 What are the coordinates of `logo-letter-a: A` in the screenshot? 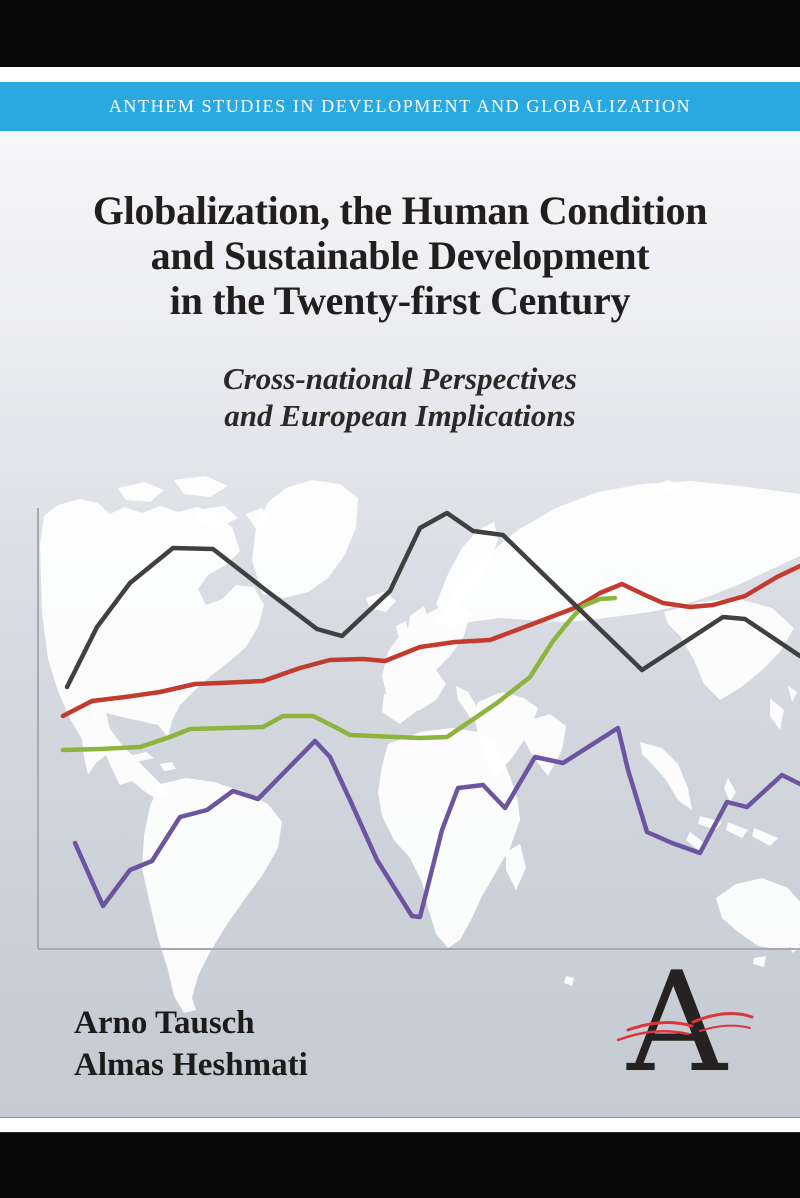 It's located at (677, 1017).